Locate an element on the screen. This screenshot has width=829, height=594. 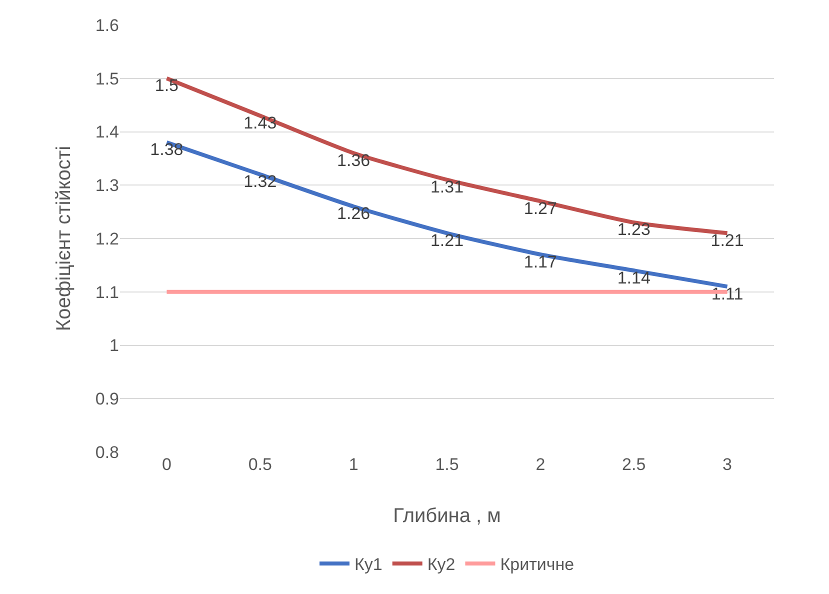
y-axis-title: Коефіцієнт стійкості is located at coordinates (64, 239).